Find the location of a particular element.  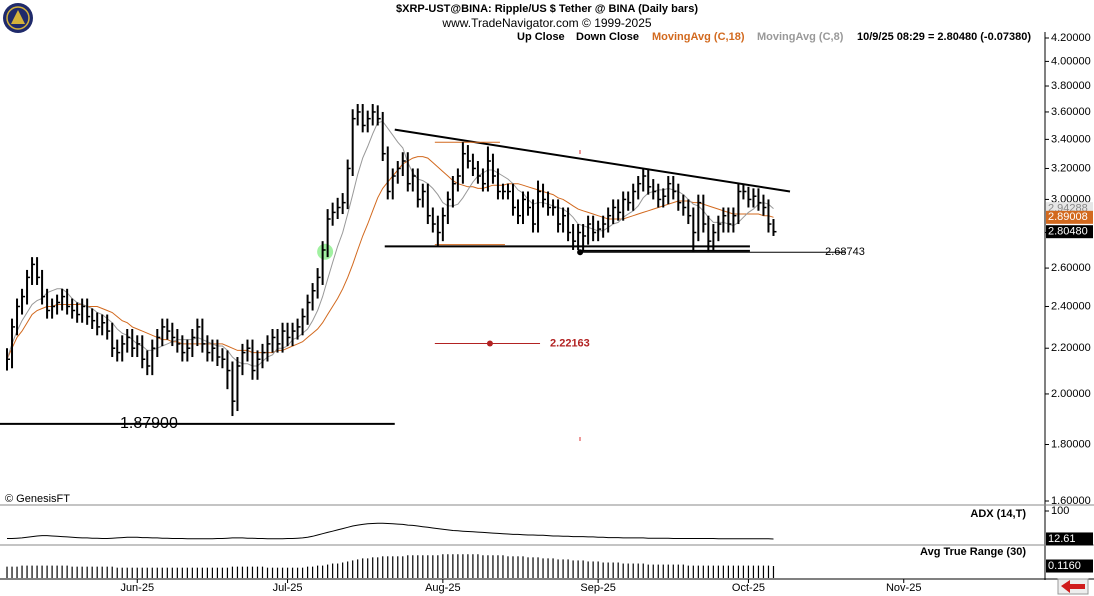

legend-entry: Up Close is located at coordinates (541, 37).